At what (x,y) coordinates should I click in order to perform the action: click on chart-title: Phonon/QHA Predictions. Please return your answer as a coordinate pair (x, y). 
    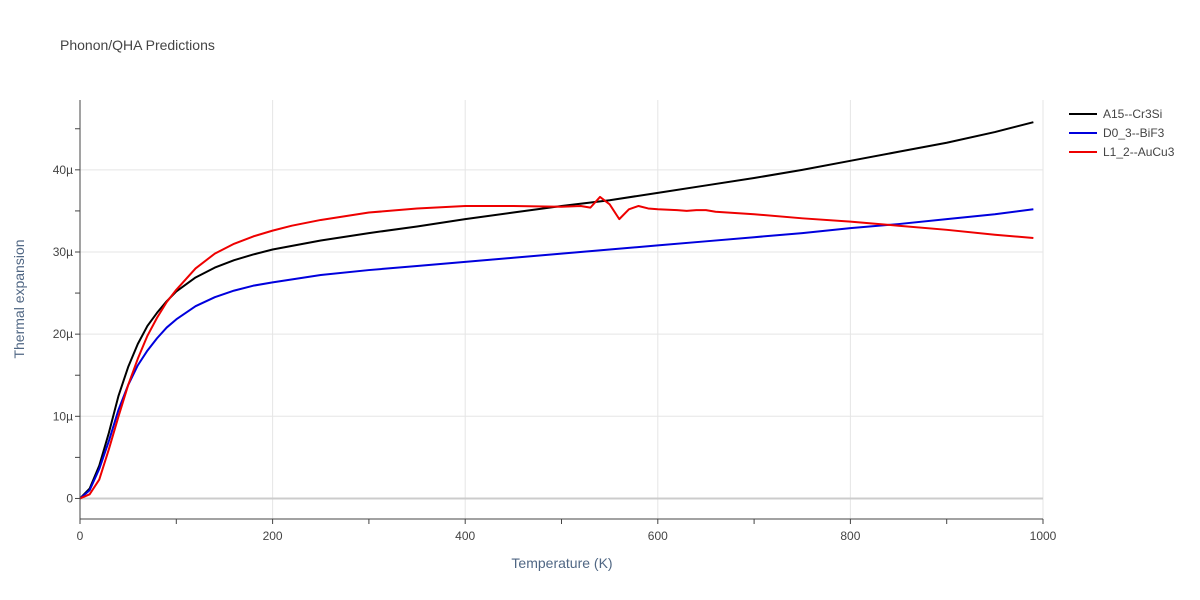
    Looking at the image, I should click on (137, 45).